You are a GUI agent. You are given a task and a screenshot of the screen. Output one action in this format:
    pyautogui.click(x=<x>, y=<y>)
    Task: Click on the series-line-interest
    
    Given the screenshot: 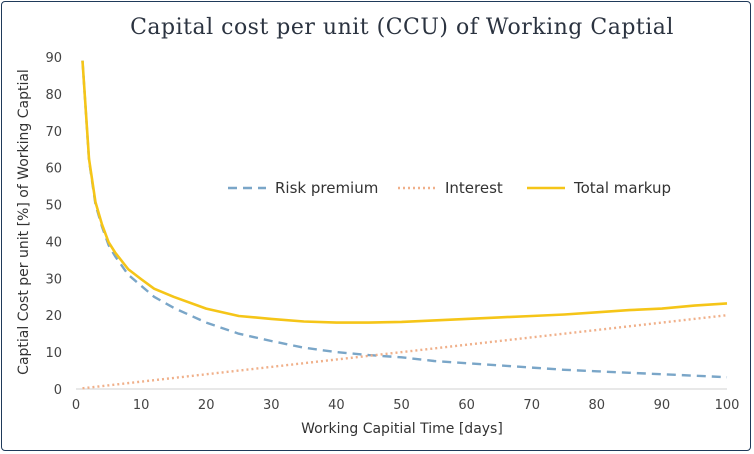 What is the action you would take?
    pyautogui.click(x=405, y=352)
    